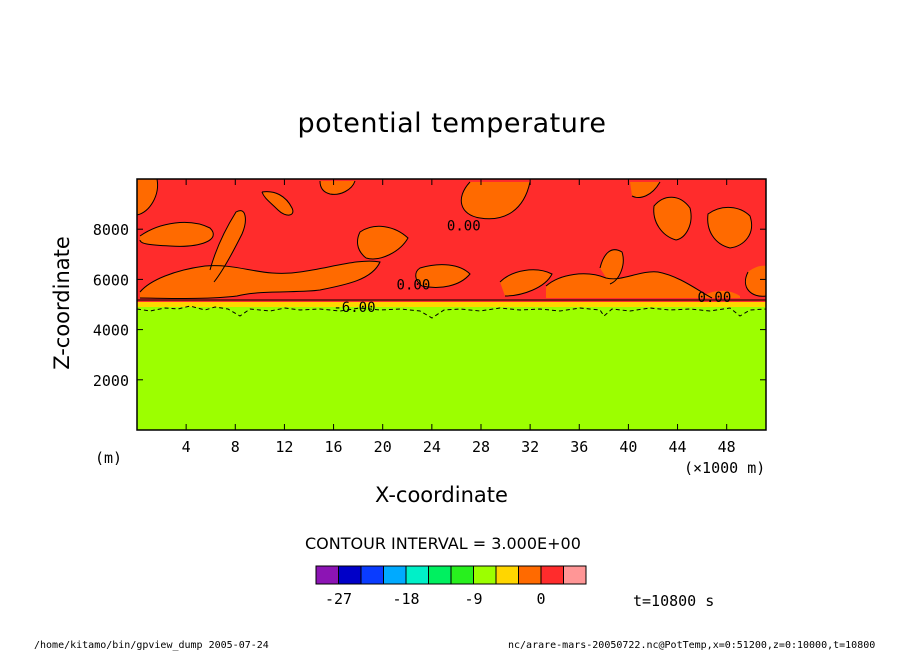 The image size is (904, 654). What do you see at coordinates (151, 645) in the screenshot?
I see `footer-left: /home/kitamo/bin/gpview_dump 2005-07-24` at bounding box center [151, 645].